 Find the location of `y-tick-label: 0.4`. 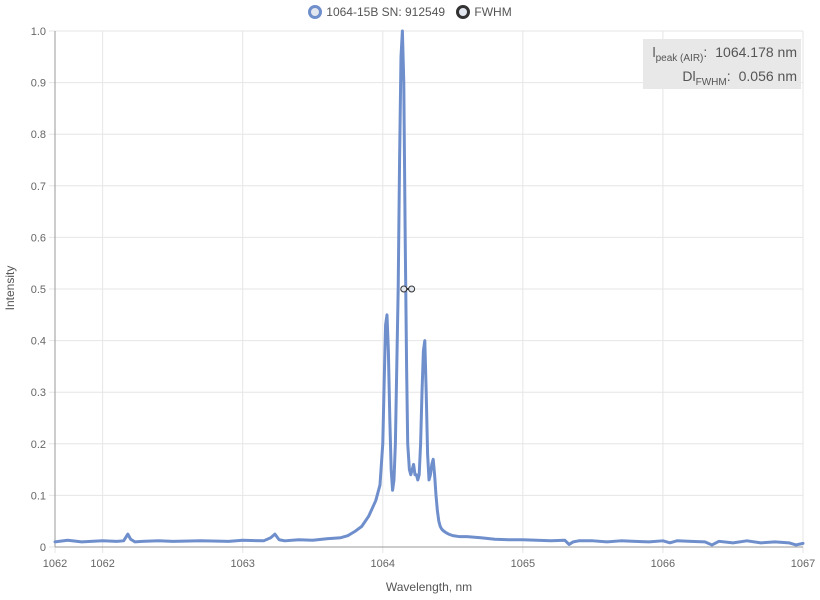

y-tick-label: 0.4 is located at coordinates (38, 342).